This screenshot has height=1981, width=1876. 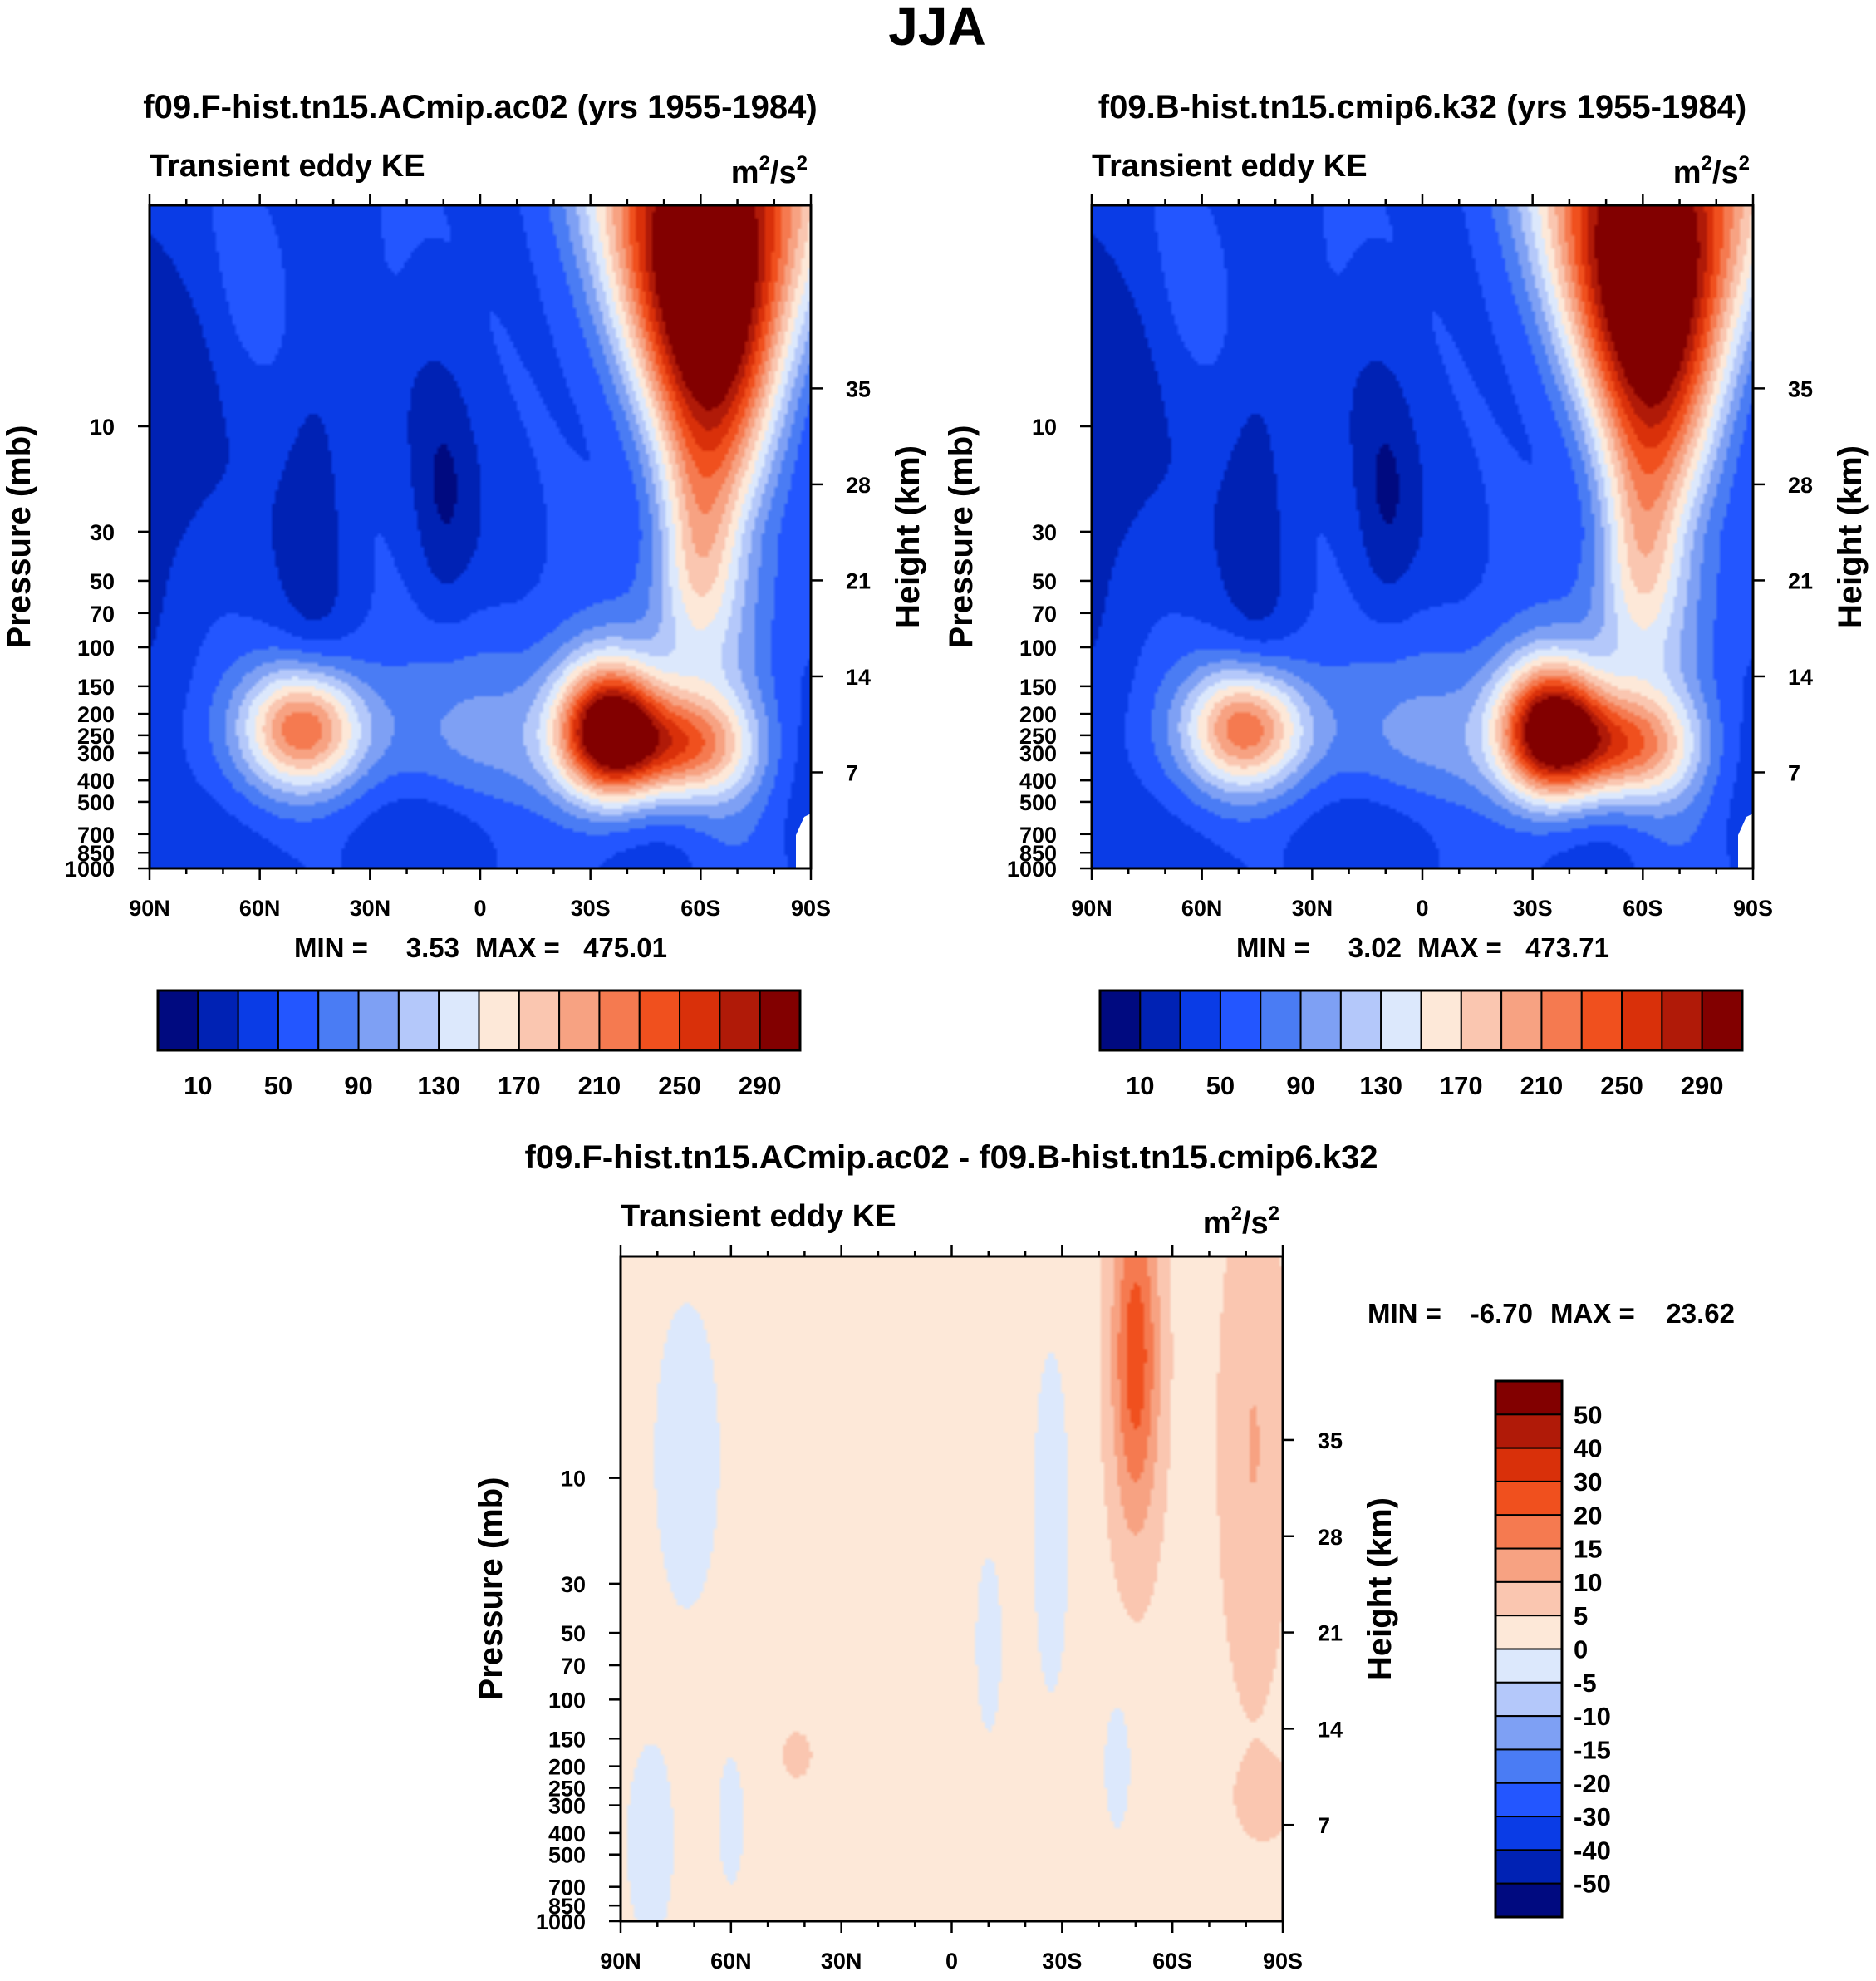 What do you see at coordinates (1588, 1448) in the screenshot?
I see `colorbar-label: 40` at bounding box center [1588, 1448].